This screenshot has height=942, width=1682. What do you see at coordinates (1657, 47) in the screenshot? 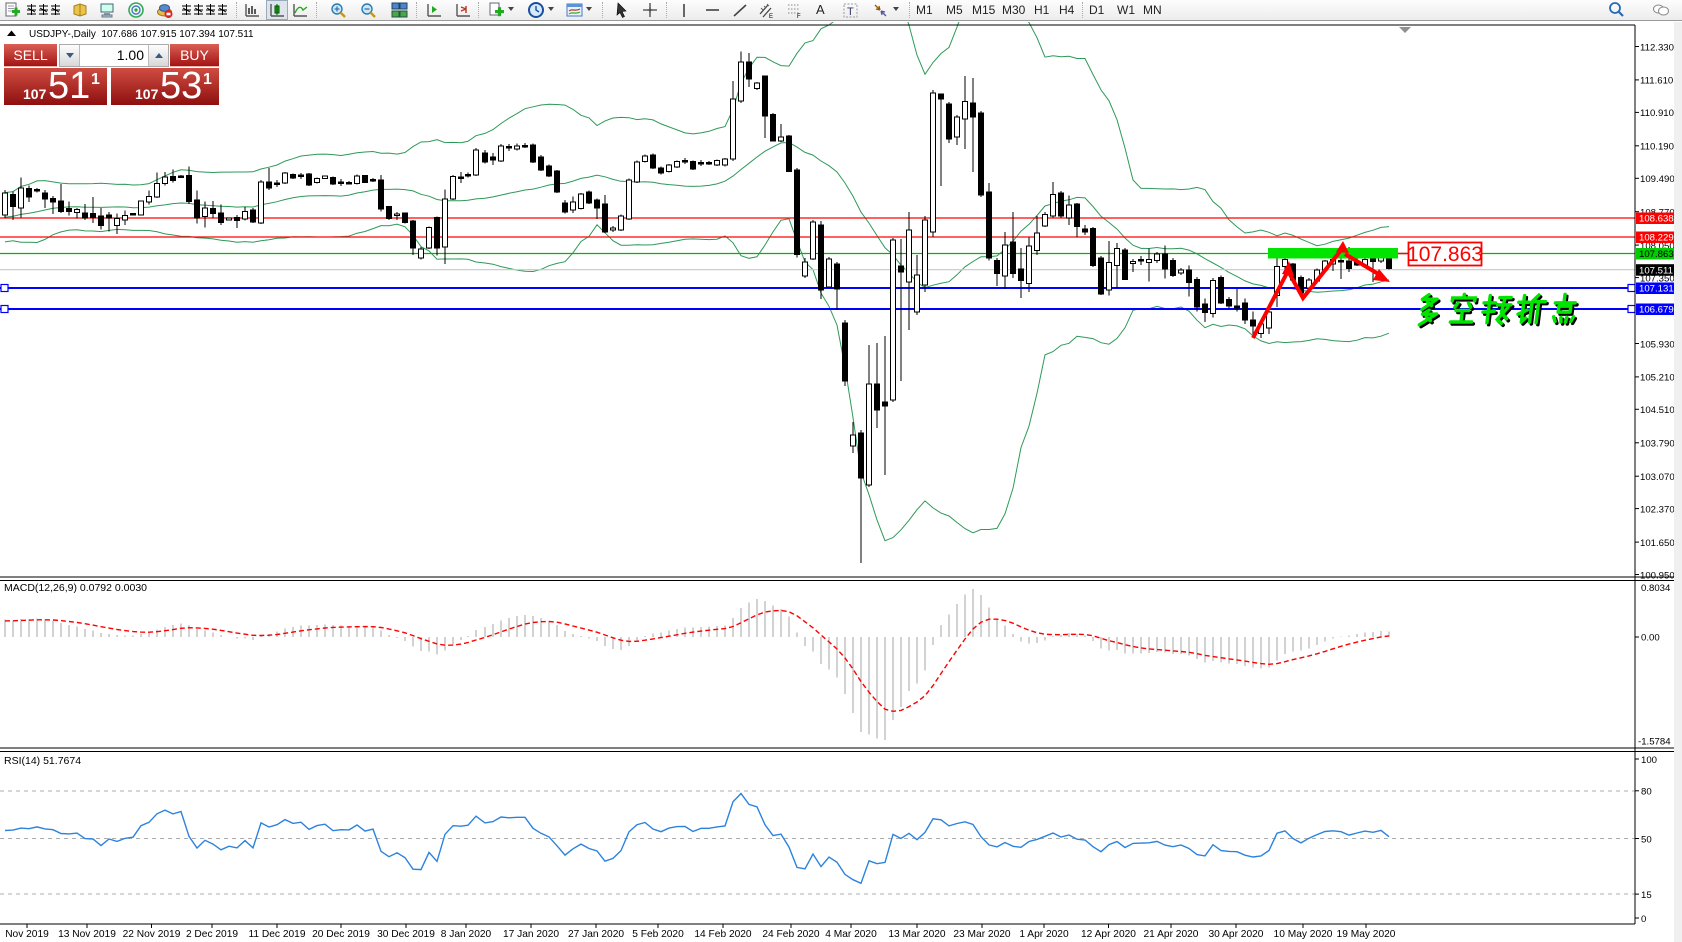
I see `svg-text: 112.330` at bounding box center [1657, 47].